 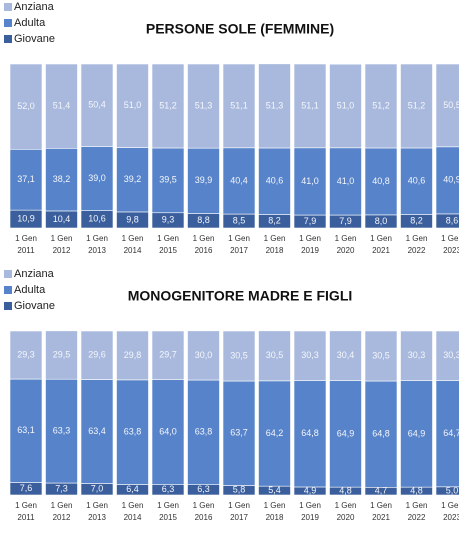 I want to click on value-label: 30,4, so click(x=346, y=355).